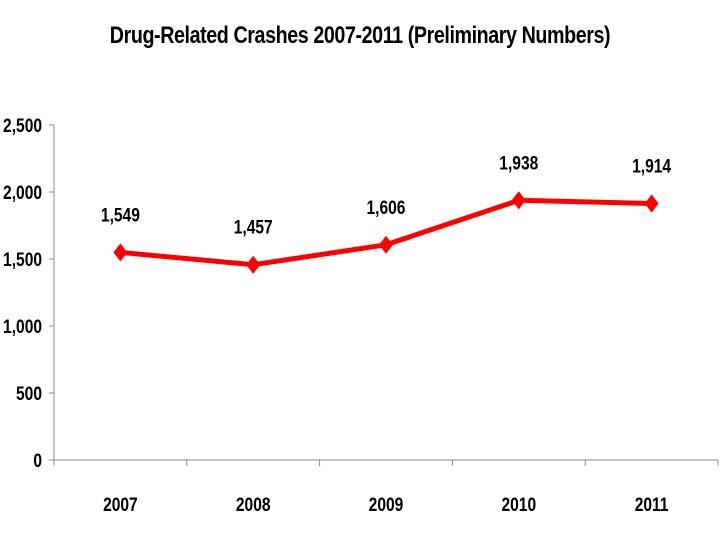  Describe the element at coordinates (253, 227) in the screenshot. I see `data-label: 1,457` at that location.